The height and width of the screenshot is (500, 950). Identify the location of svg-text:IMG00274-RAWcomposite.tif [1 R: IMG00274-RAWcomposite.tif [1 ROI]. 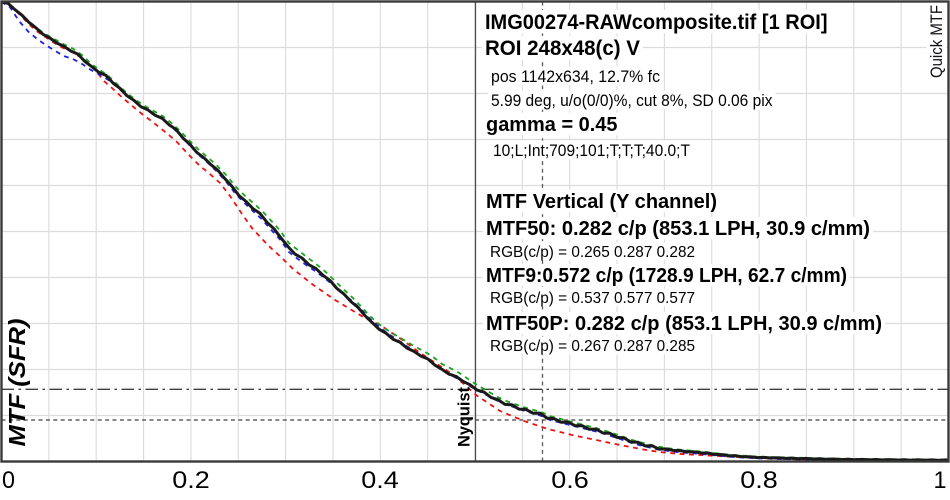
(656, 22).